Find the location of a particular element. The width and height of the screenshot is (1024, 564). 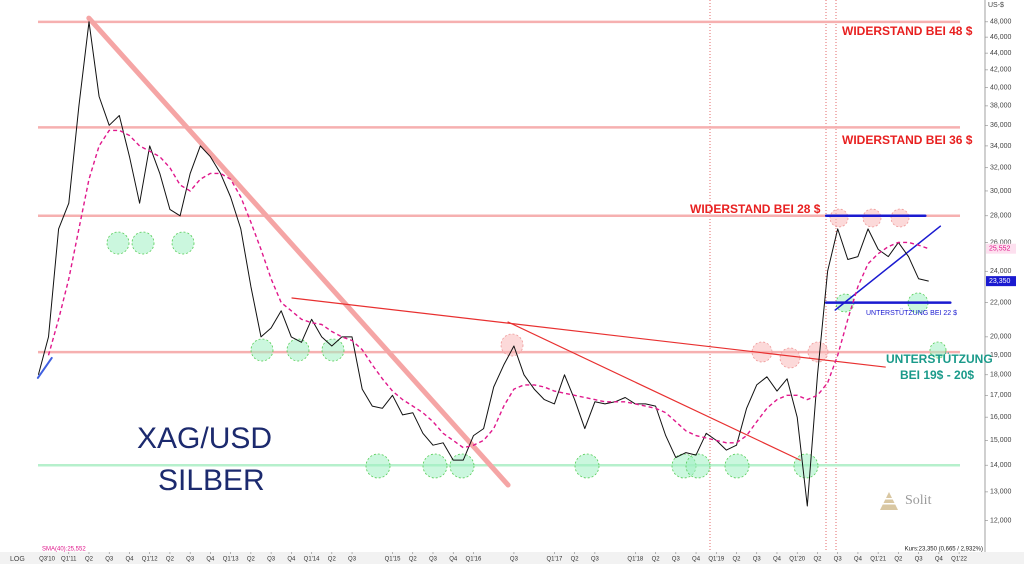

y-tick-label: 30,000 is located at coordinates (1001, 191).